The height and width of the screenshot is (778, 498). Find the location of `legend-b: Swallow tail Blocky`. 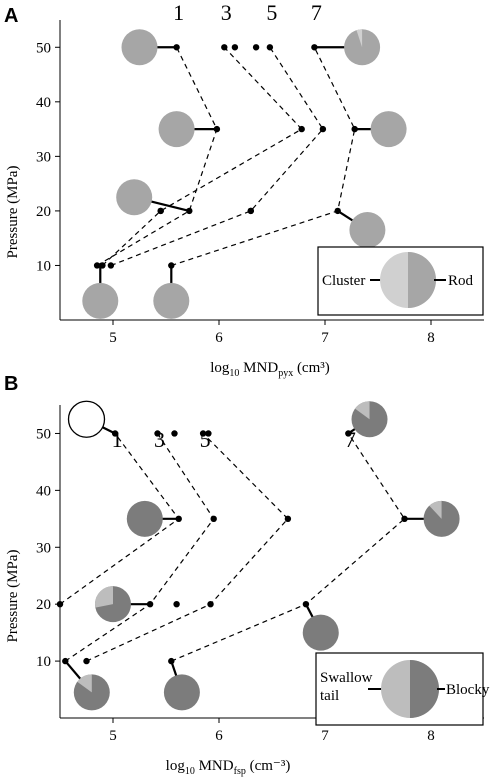

legend-b: Swallow tail Blocky is located at coordinates (402, 689).